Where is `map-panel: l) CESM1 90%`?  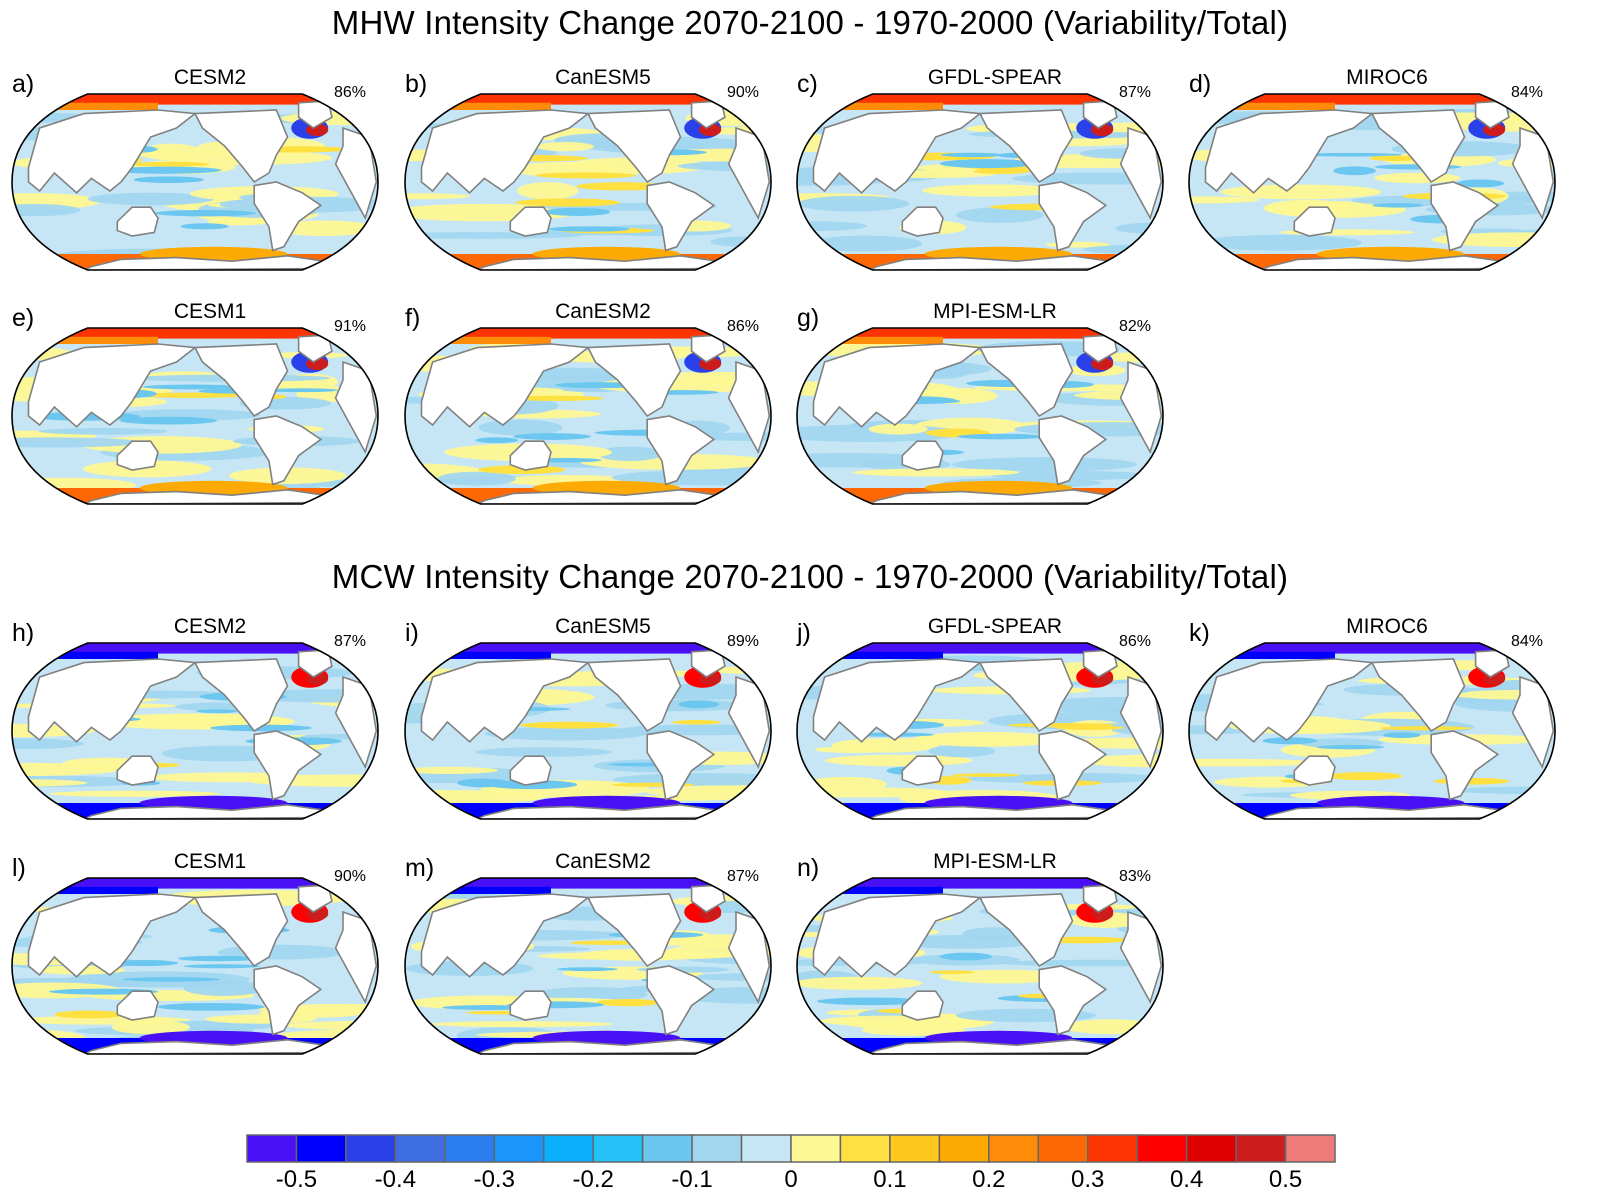
map-panel: l) CESM1 90% is located at coordinates (200, 963).